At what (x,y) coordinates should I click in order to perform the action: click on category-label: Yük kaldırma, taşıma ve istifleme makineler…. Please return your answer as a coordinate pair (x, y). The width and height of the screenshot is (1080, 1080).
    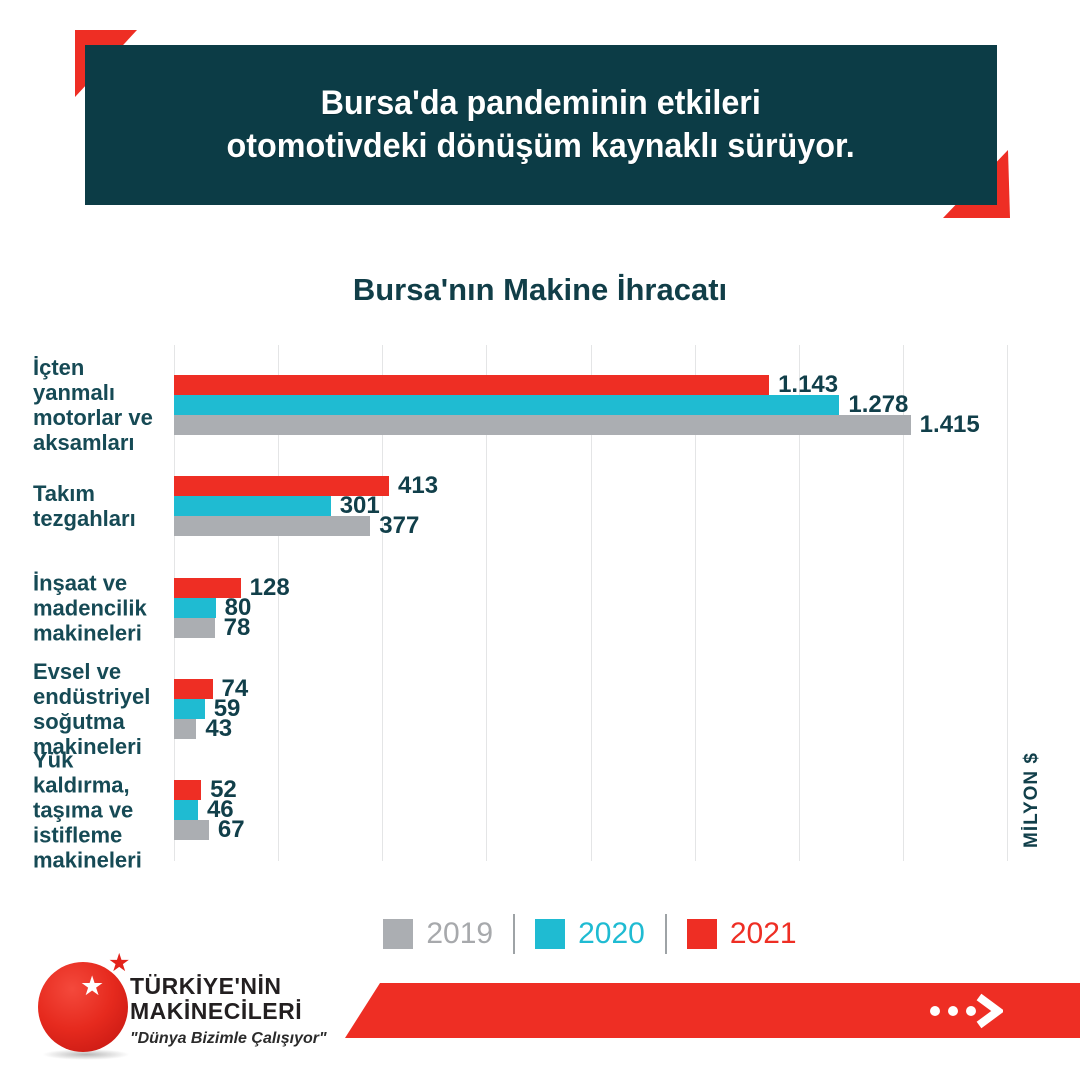
    Looking at the image, I should click on (87, 810).